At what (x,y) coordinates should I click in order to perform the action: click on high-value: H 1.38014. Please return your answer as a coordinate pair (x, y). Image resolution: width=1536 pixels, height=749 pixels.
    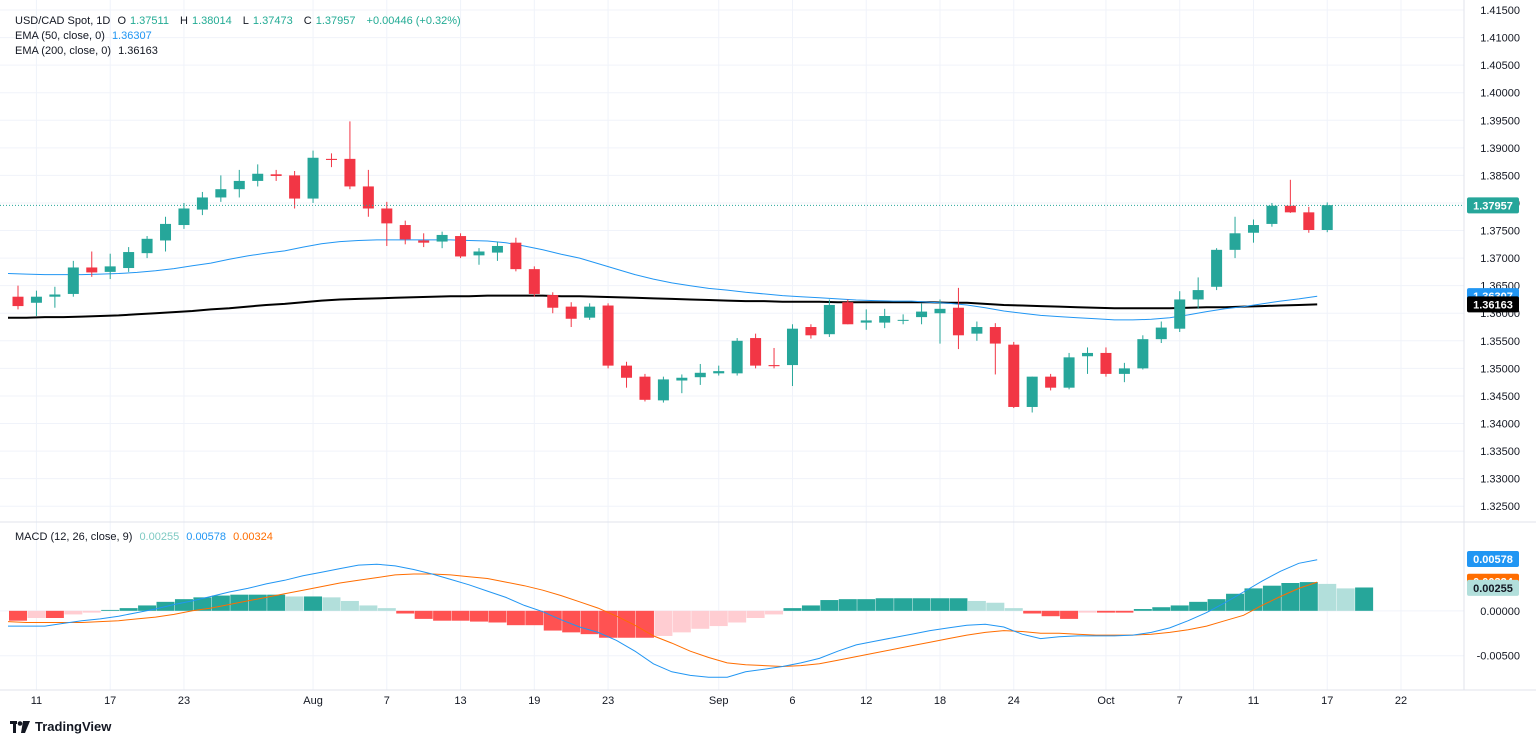
    Looking at the image, I should click on (208, 21).